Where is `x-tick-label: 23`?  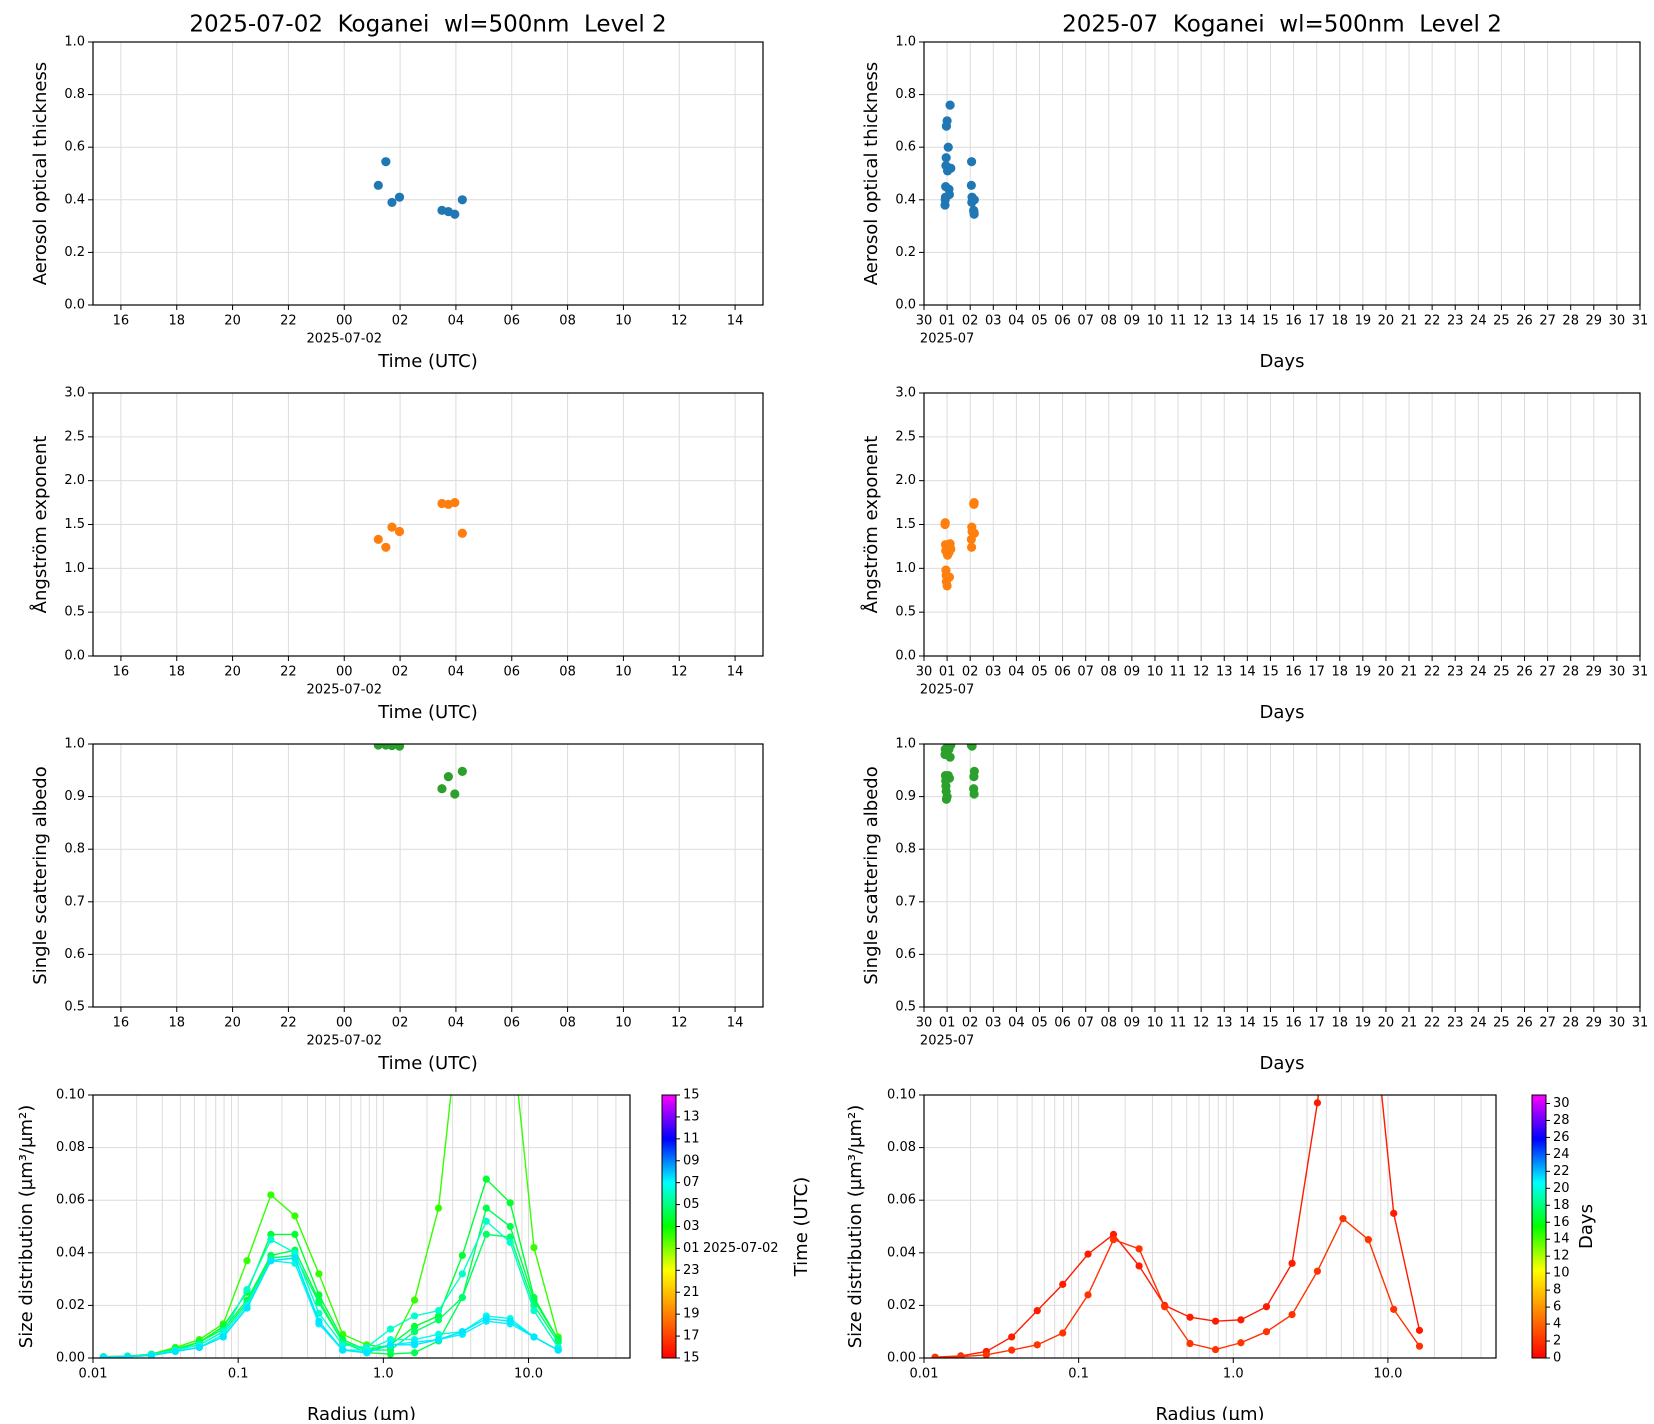 x-tick-label: 23 is located at coordinates (1455, 321).